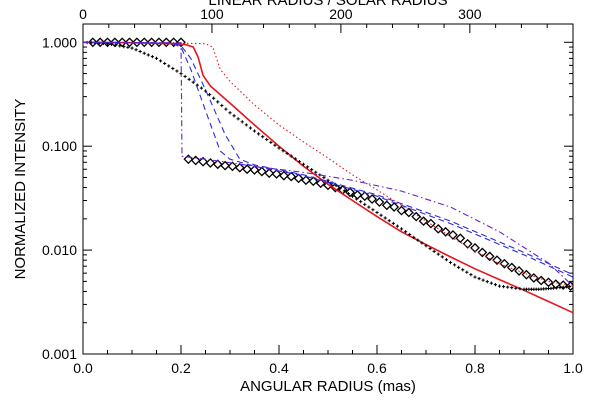 The width and height of the screenshot is (598, 409). I want to click on x-tick-label: 0.2, so click(181, 368).